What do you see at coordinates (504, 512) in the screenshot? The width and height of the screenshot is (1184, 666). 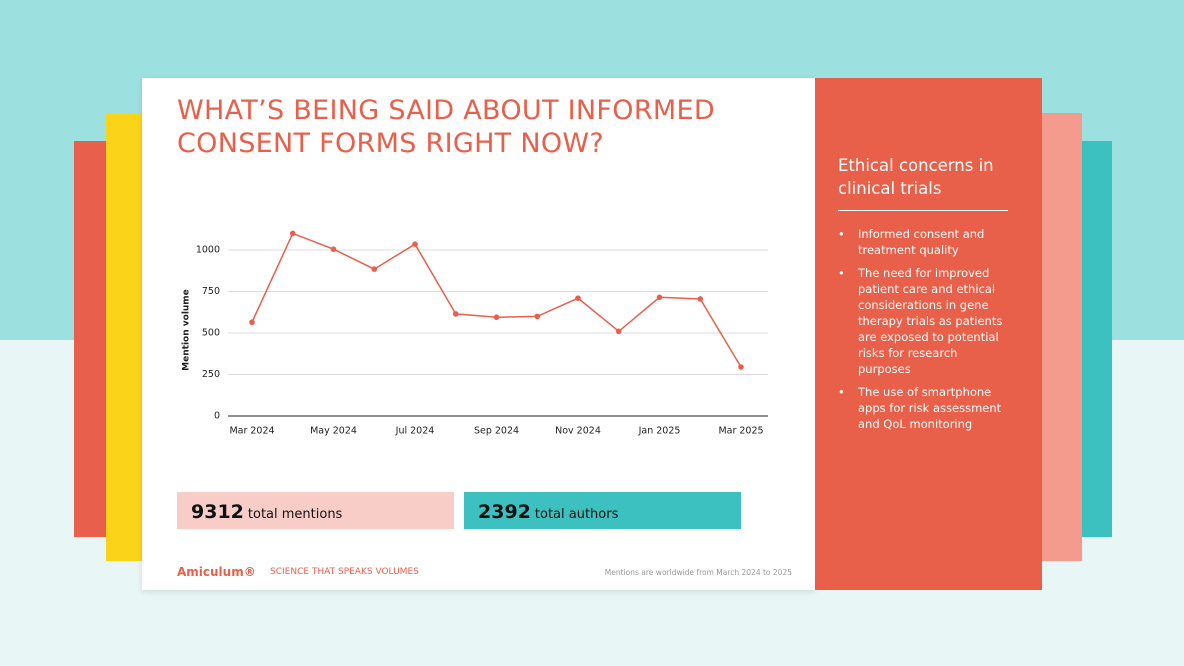 I see `stat-value: 2392` at bounding box center [504, 512].